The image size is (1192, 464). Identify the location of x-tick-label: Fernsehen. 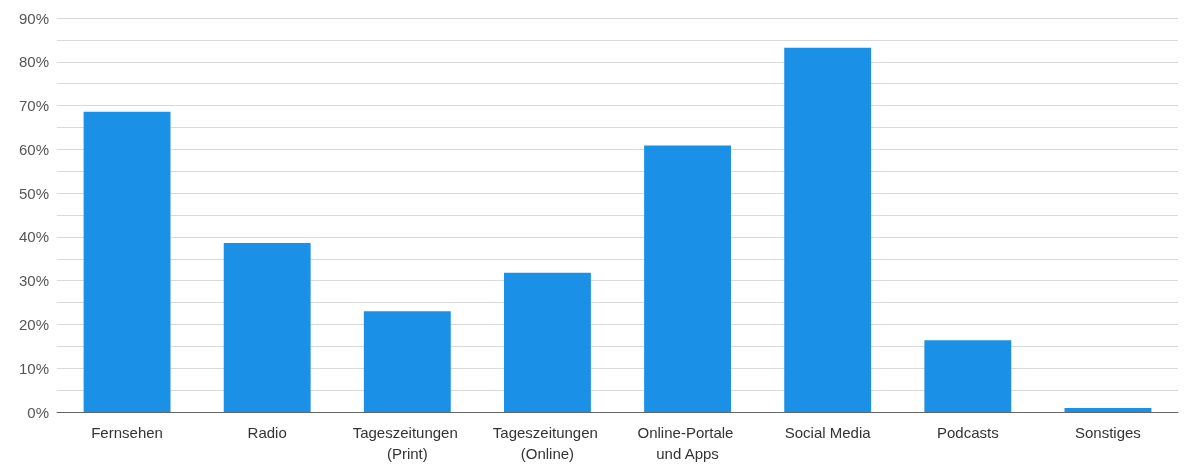
(127, 432).